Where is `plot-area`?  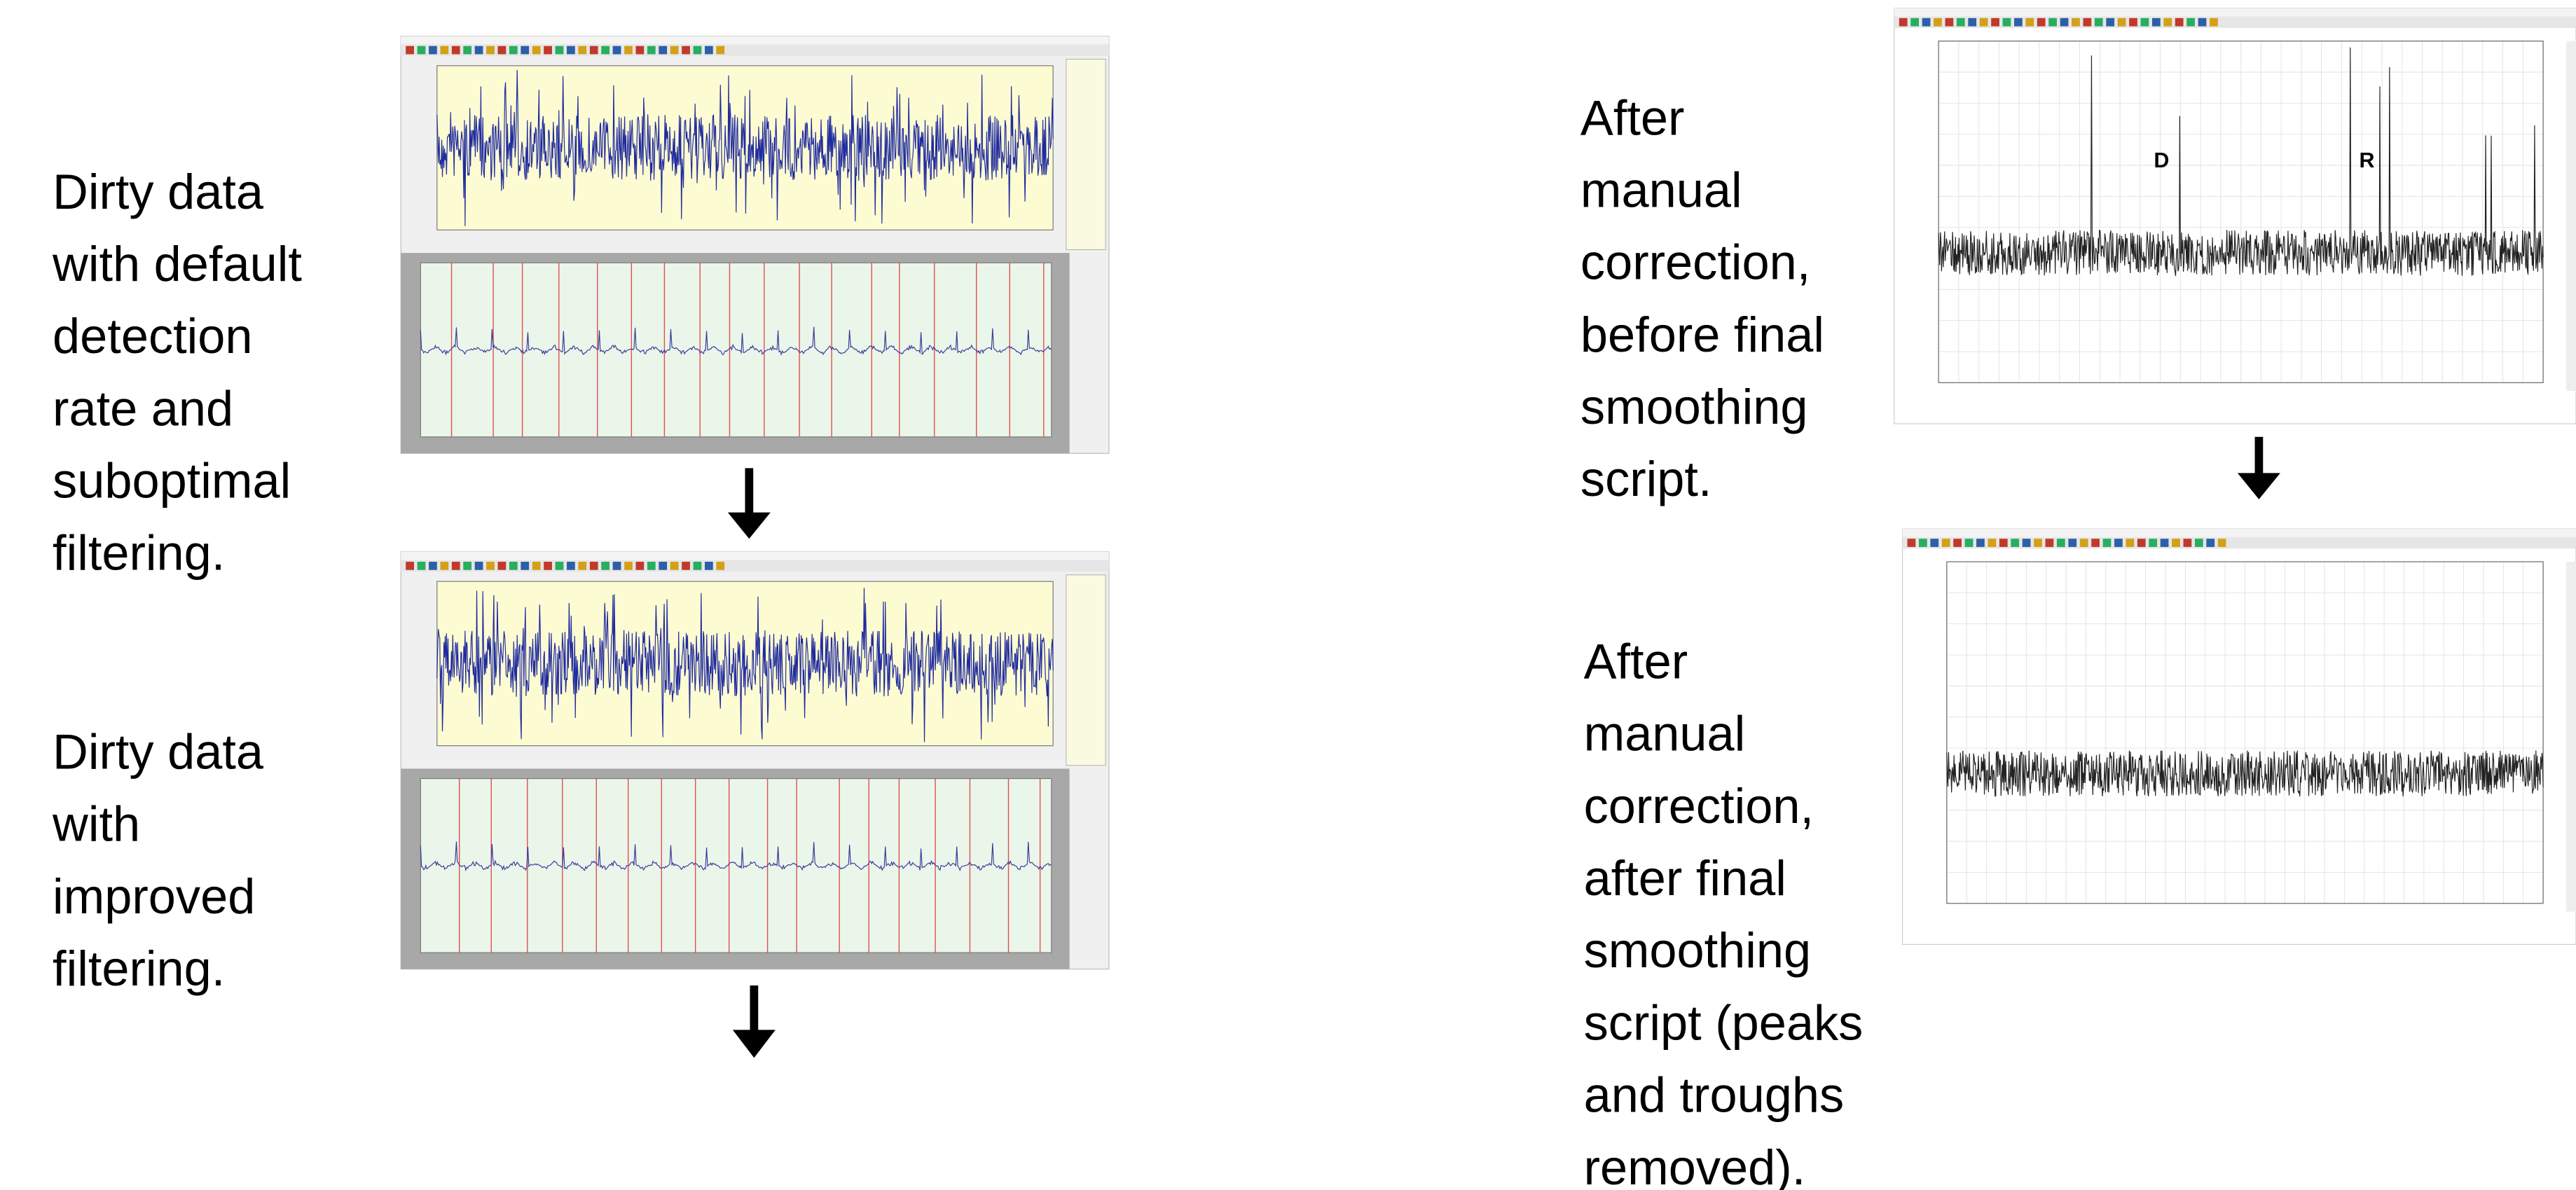
plot-area is located at coordinates (2245, 733).